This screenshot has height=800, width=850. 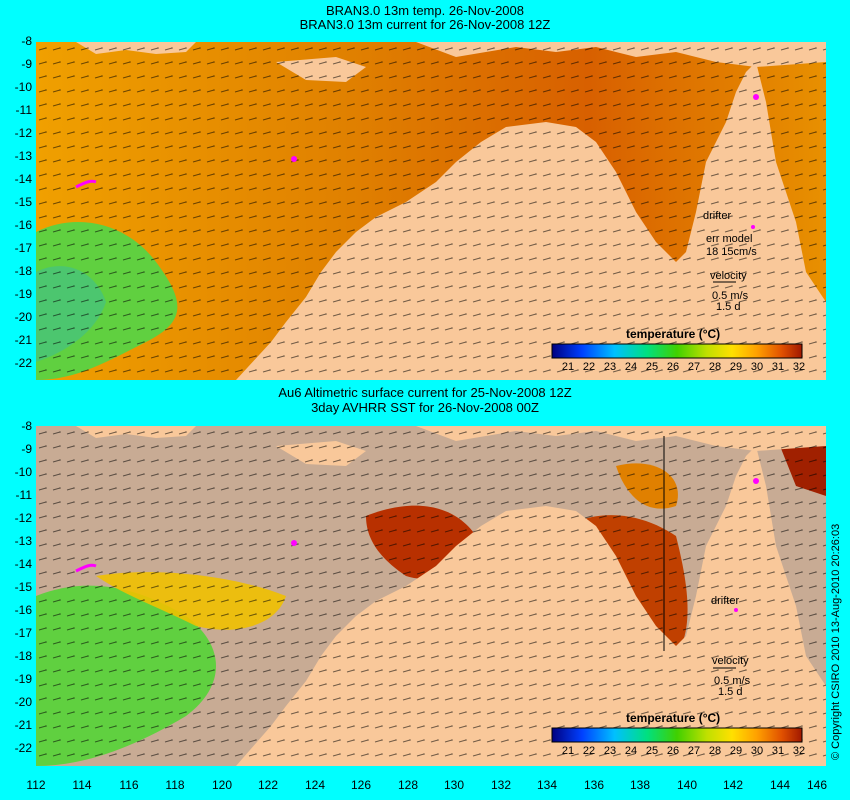 I want to click on top-title-line2: BRAN3.0 13m current for 26-Nov-2008 12Z, so click(x=425, y=24).